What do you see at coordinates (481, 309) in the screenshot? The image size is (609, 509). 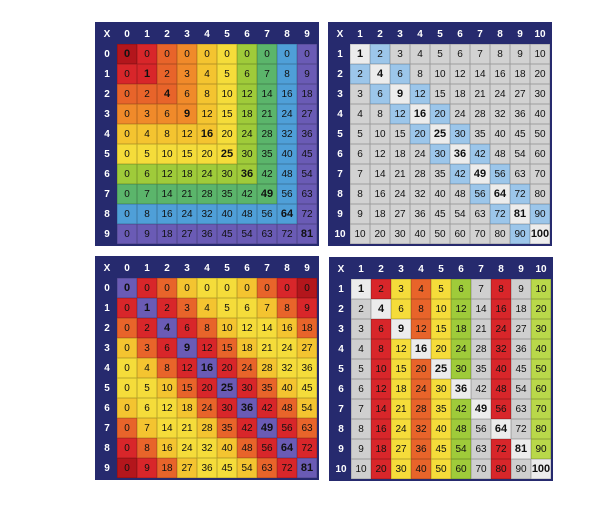 I see `table-cell: 14` at bounding box center [481, 309].